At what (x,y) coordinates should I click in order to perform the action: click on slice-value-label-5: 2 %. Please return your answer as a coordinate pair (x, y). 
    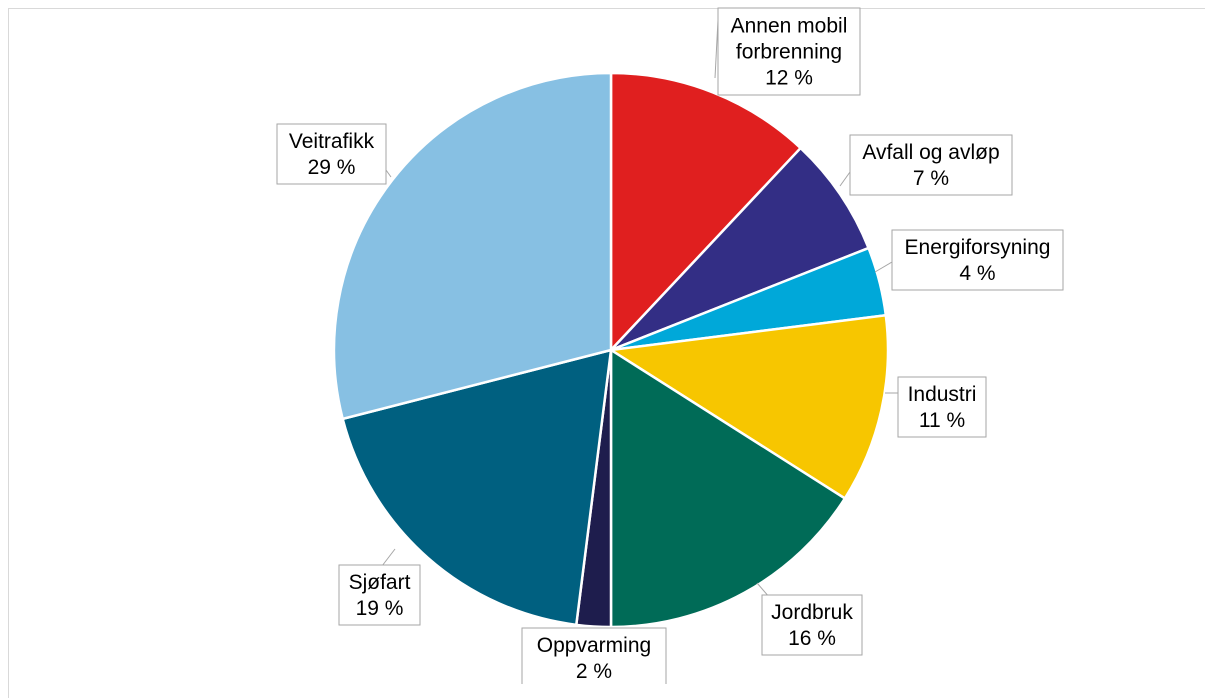
    Looking at the image, I should click on (594, 671).